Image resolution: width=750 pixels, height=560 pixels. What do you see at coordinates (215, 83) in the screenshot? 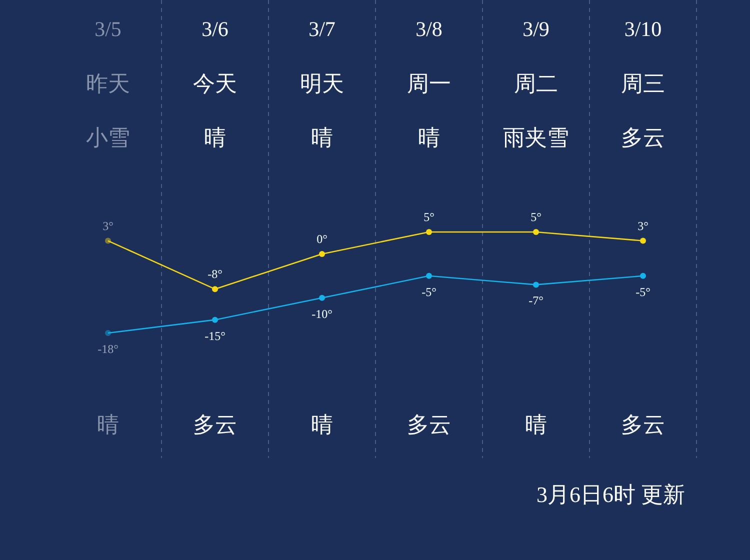
I see `text: 今天` at bounding box center [215, 83].